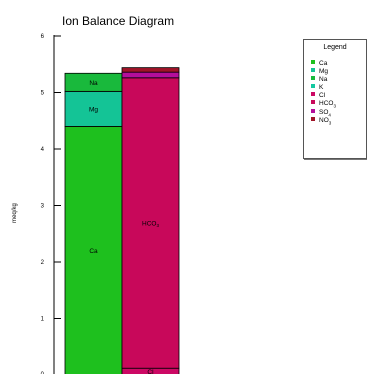  I want to click on segment-label-hco3: HCO3, so click(150, 225).